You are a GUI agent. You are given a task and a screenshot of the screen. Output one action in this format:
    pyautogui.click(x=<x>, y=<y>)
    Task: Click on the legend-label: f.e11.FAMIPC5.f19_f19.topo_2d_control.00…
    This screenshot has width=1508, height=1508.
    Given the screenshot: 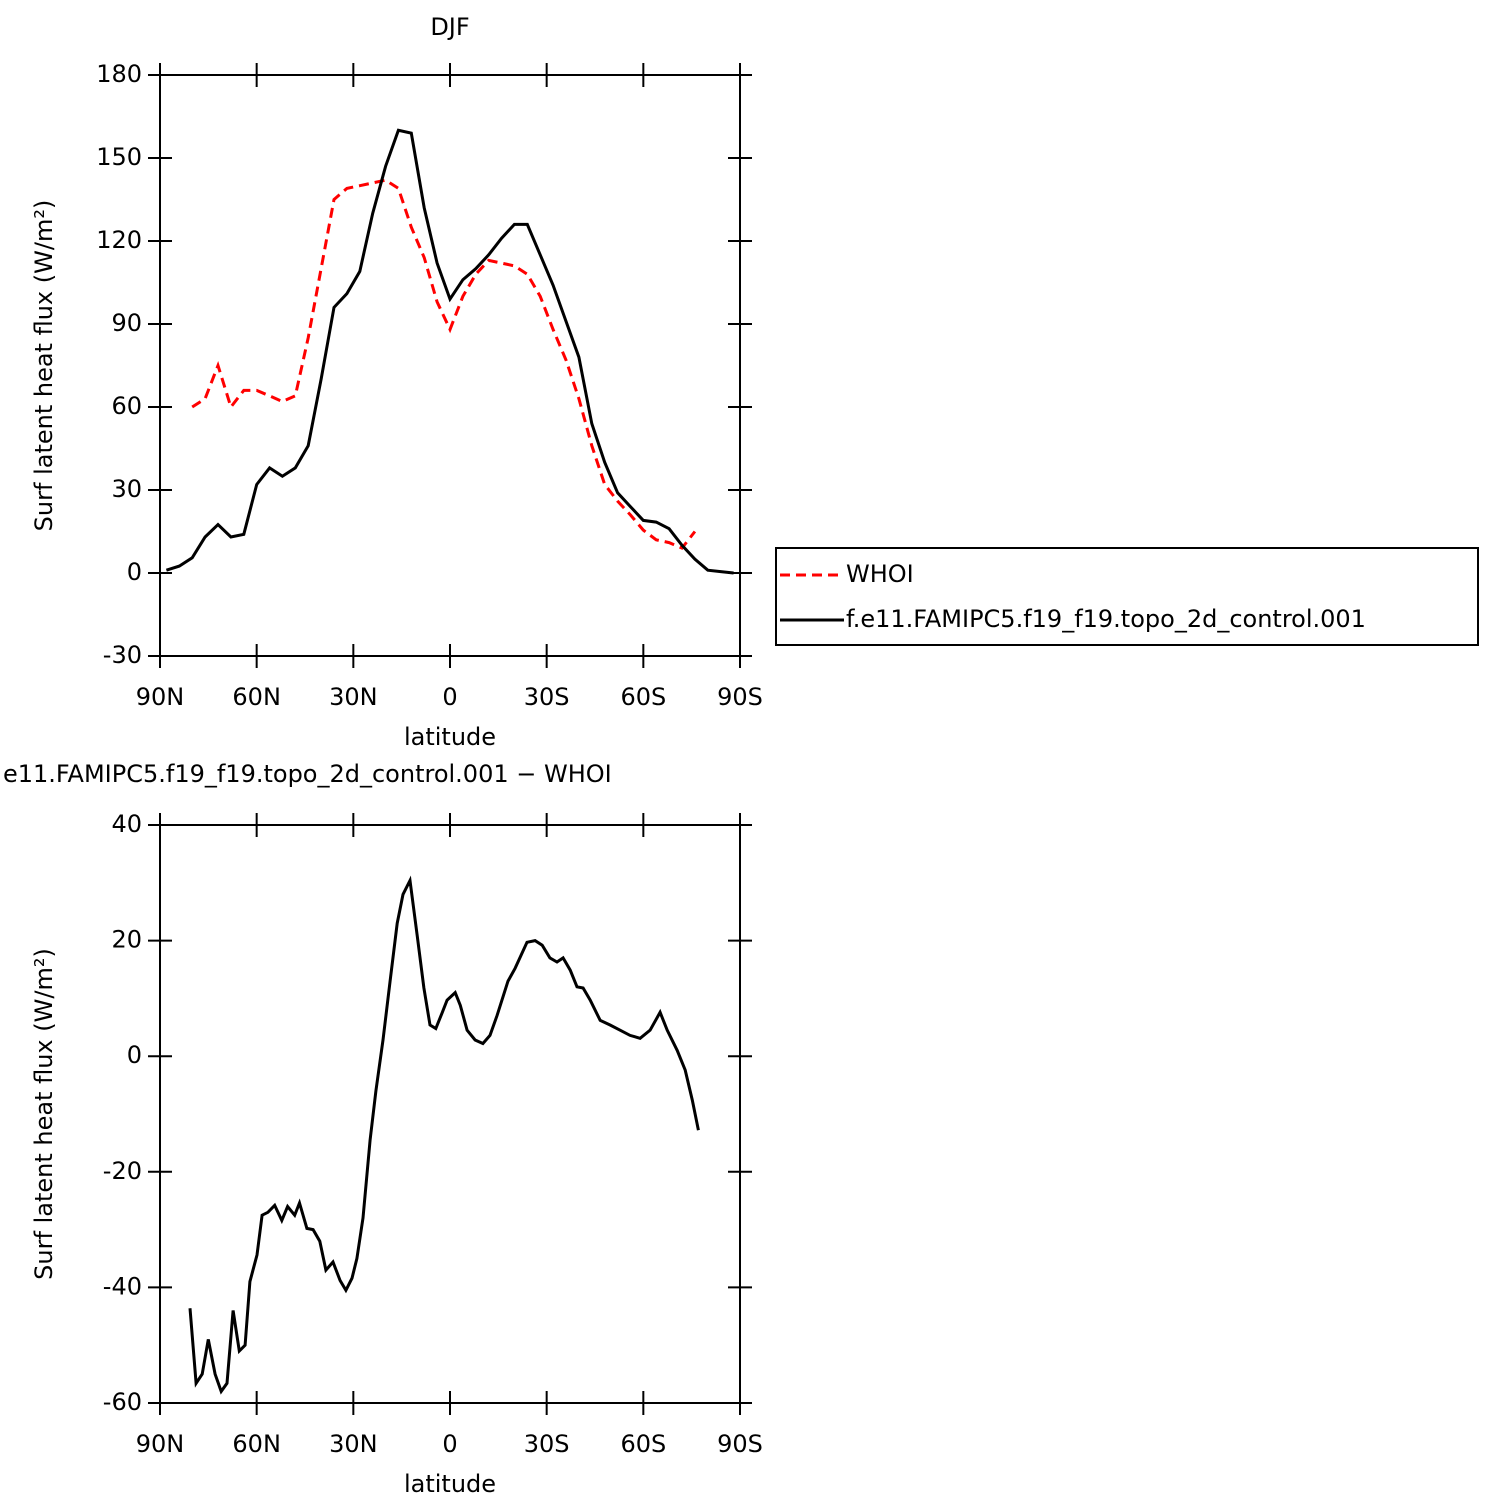 What is the action you would take?
    pyautogui.click(x=1106, y=619)
    